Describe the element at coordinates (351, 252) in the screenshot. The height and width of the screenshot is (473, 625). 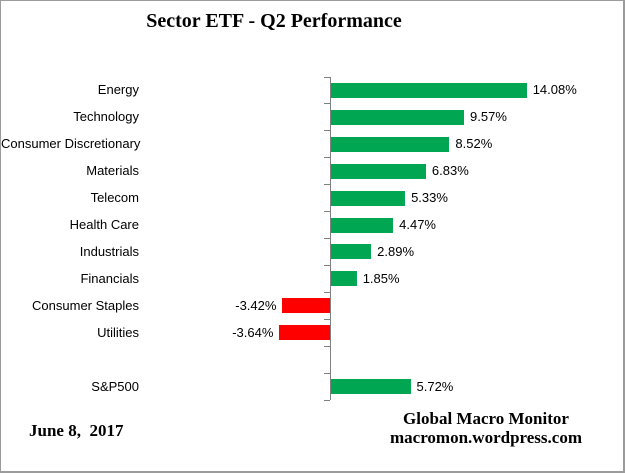
I see `bar-industrials` at that location.